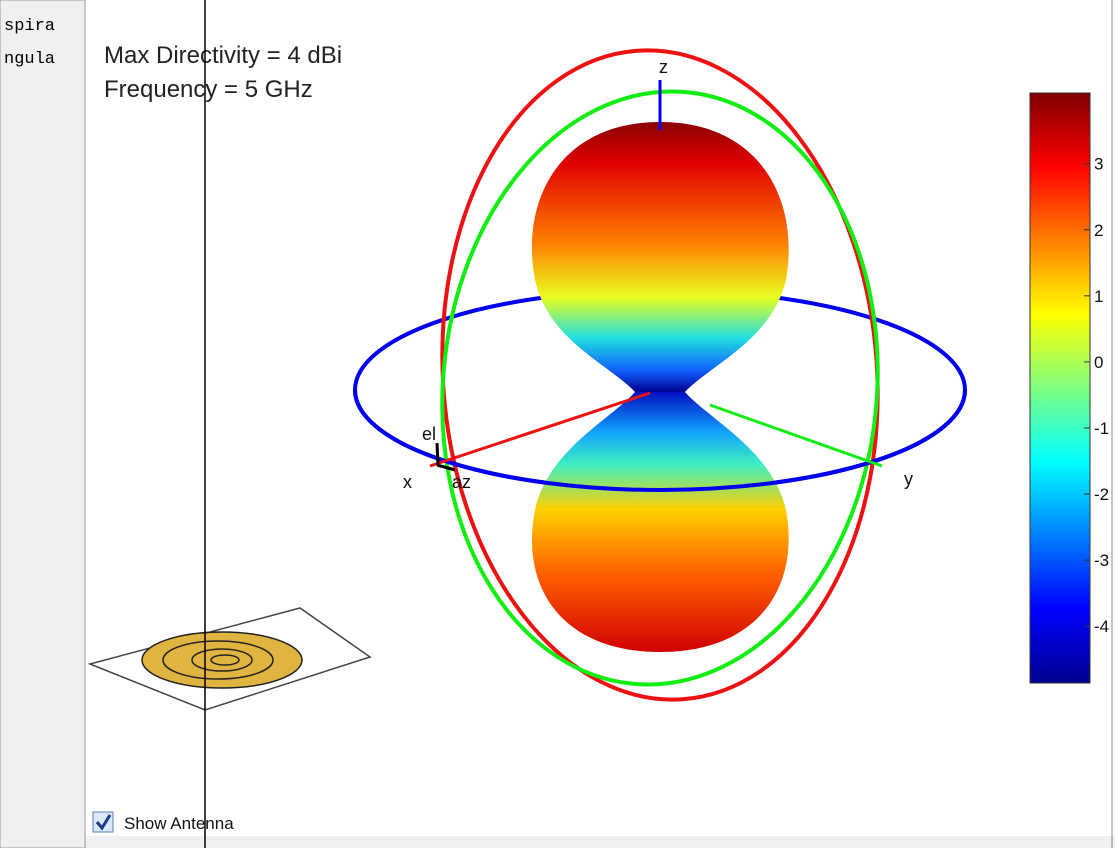  Describe the element at coordinates (179, 823) in the screenshot. I see `checkbox-label: Show Antenna` at that location.